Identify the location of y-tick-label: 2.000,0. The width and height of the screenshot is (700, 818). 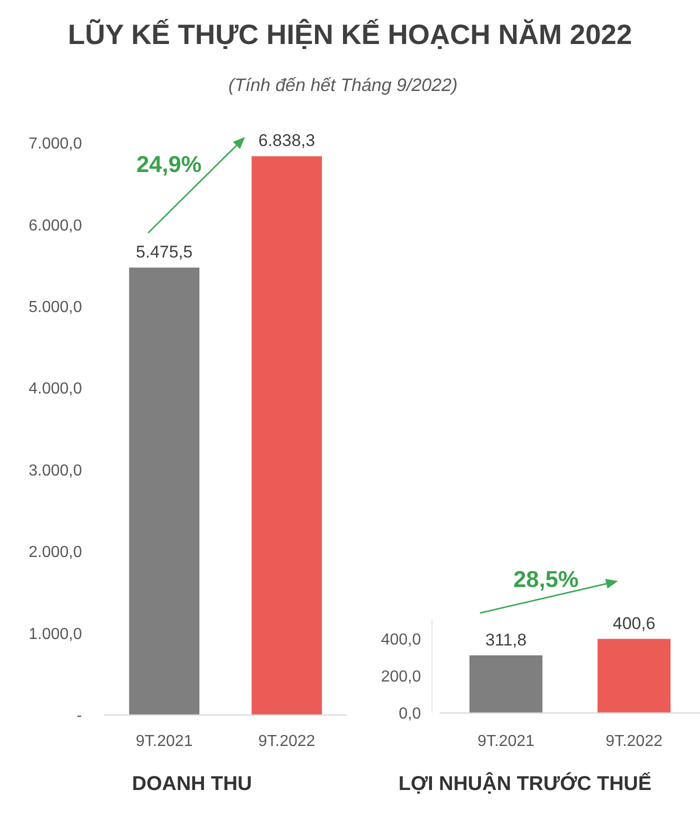
(55, 553).